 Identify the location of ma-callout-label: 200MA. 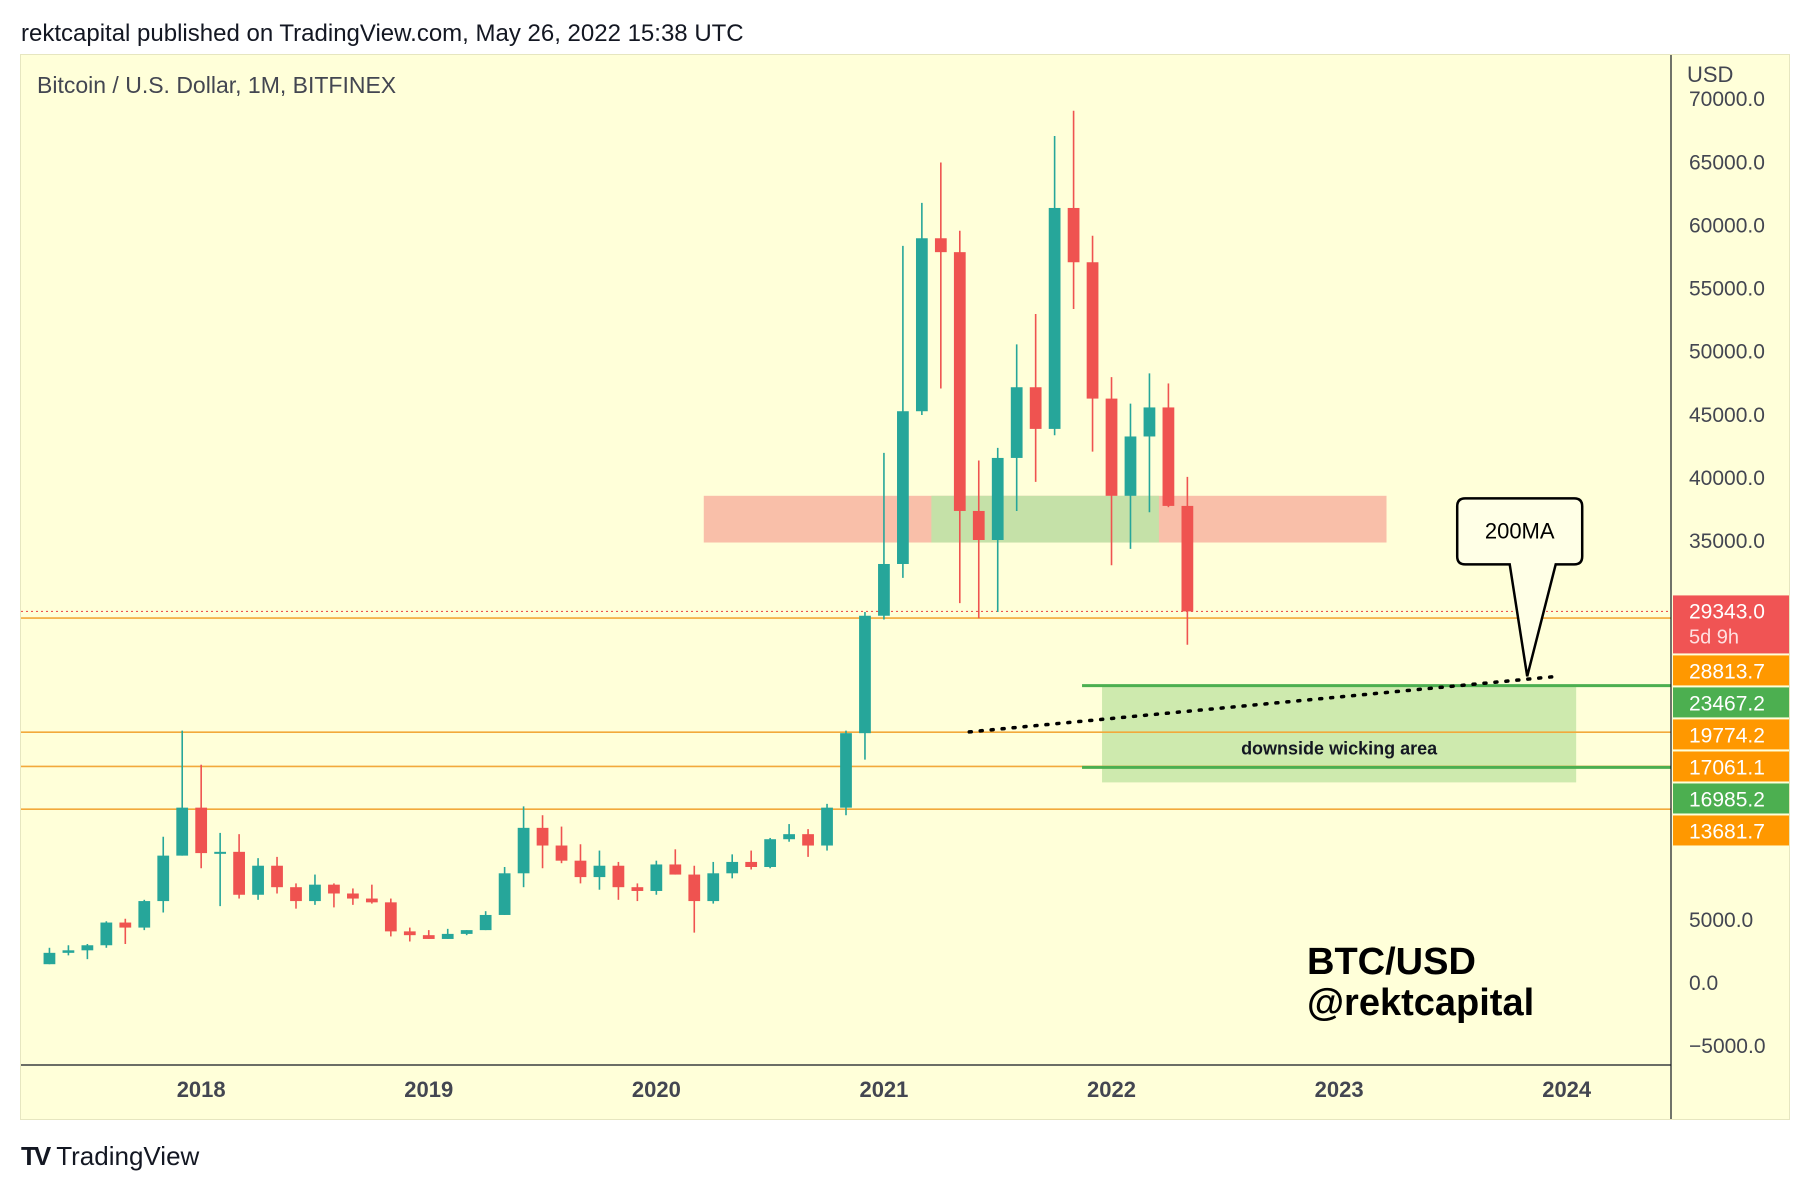
(1520, 530).